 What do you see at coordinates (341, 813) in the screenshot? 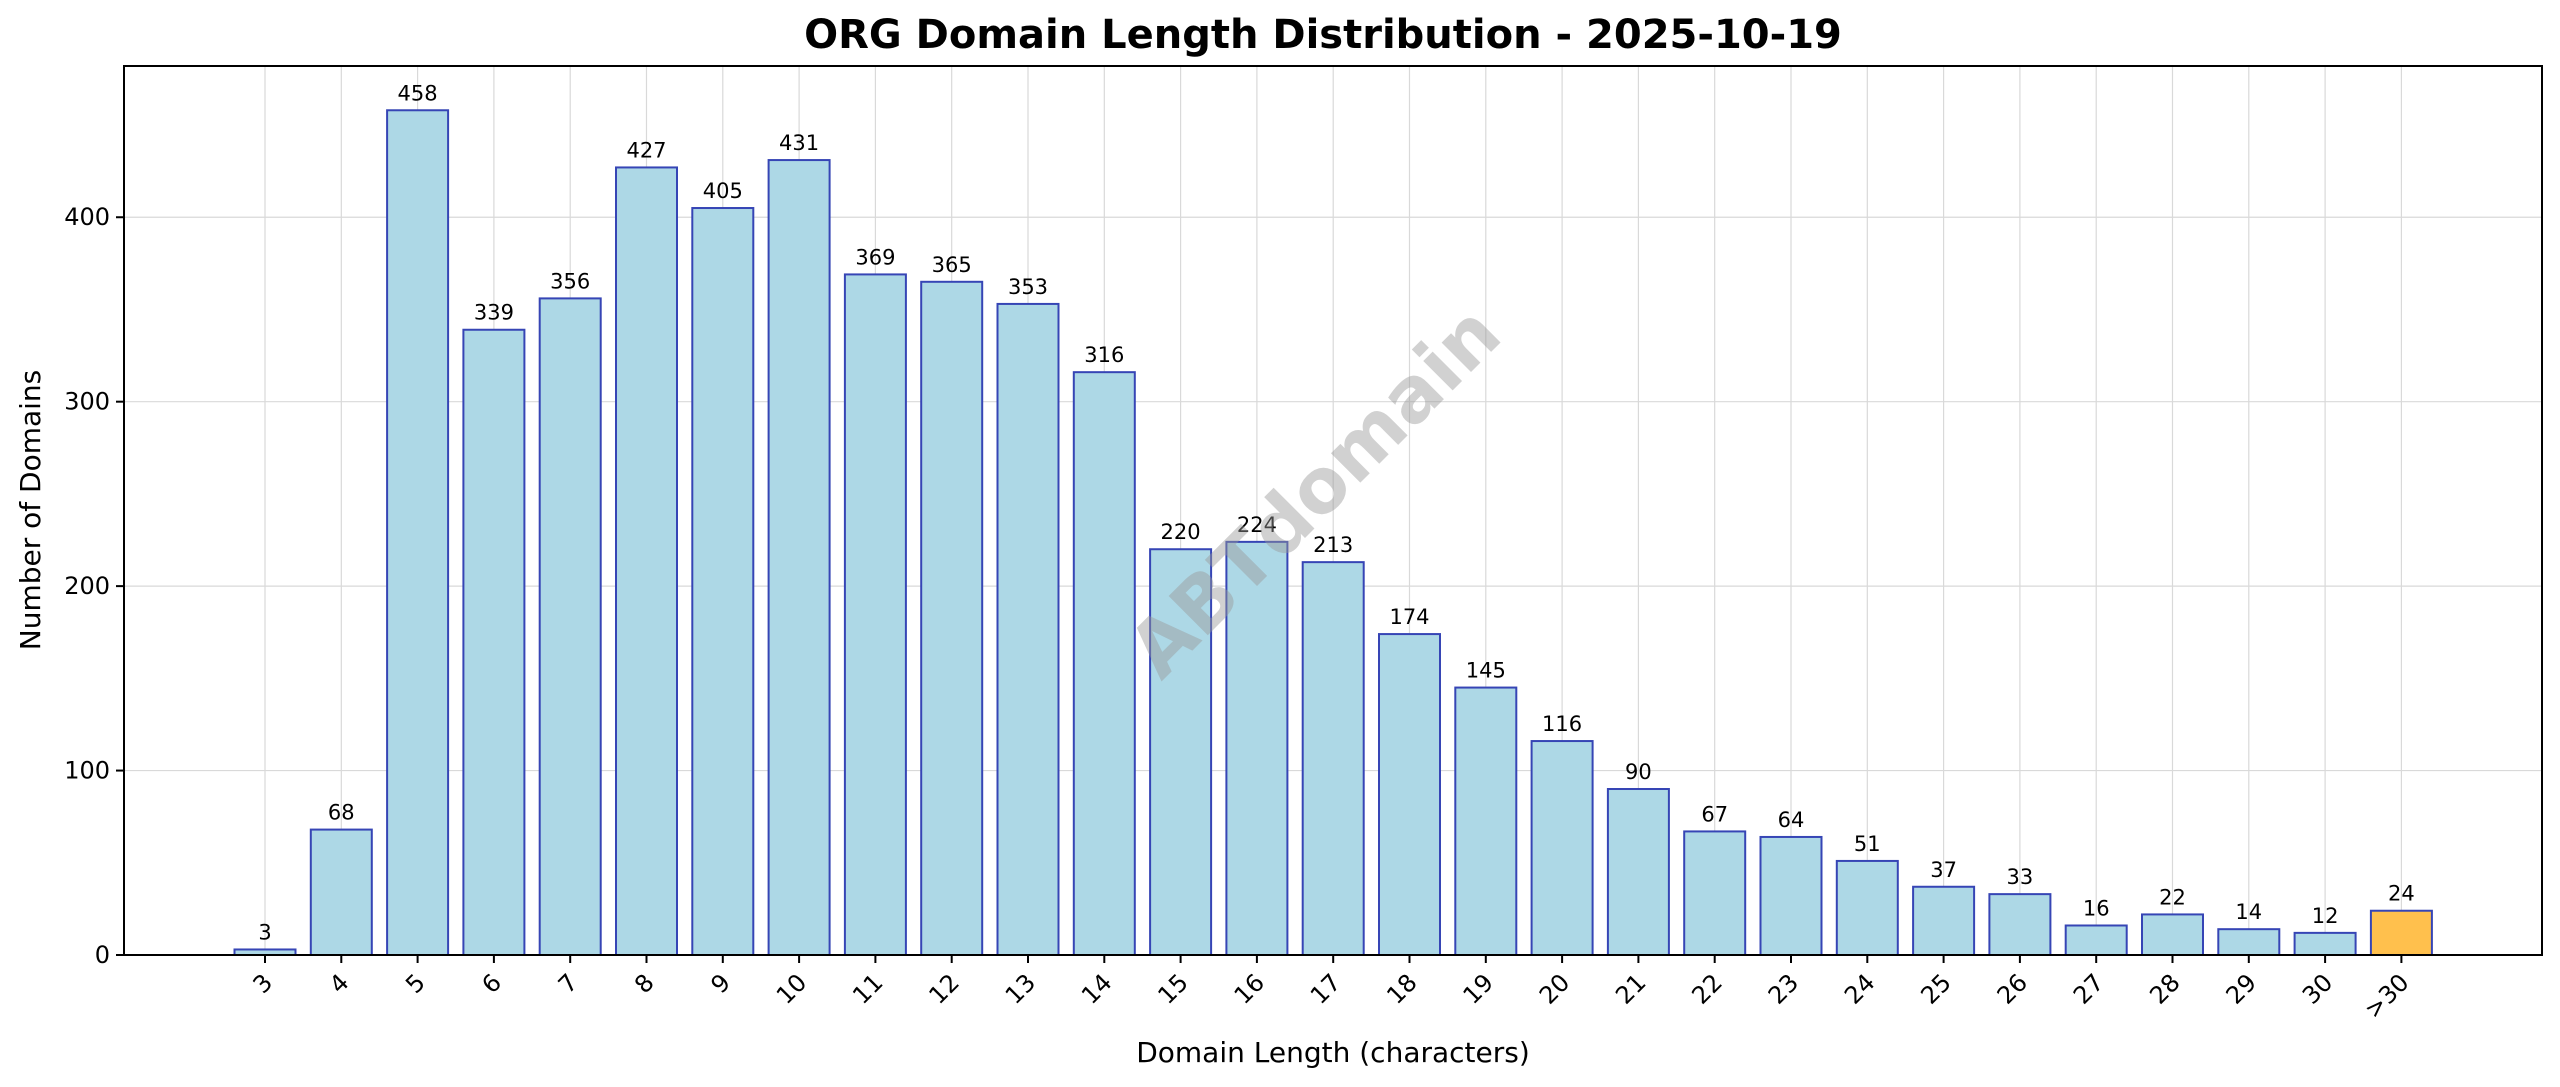
I see `data-label: 68` at bounding box center [341, 813].